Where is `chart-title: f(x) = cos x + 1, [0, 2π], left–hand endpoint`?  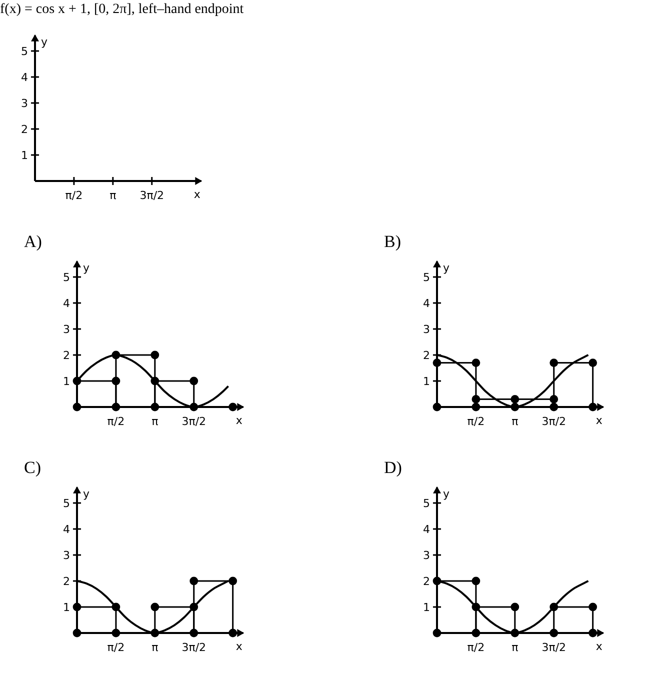 chart-title: f(x) = cos x + 1, [0, 2π], left–hand endpoint is located at coordinates (122, 9).